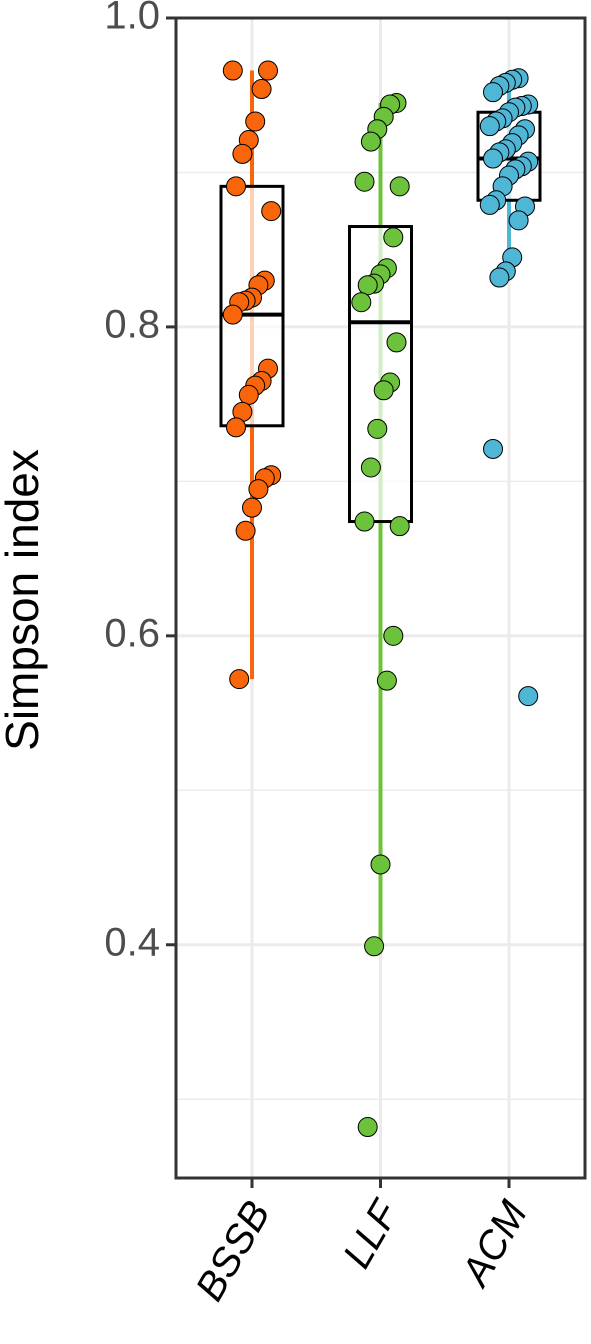  What do you see at coordinates (132, 942) in the screenshot?
I see `y-tick-label: 0.4` at bounding box center [132, 942].